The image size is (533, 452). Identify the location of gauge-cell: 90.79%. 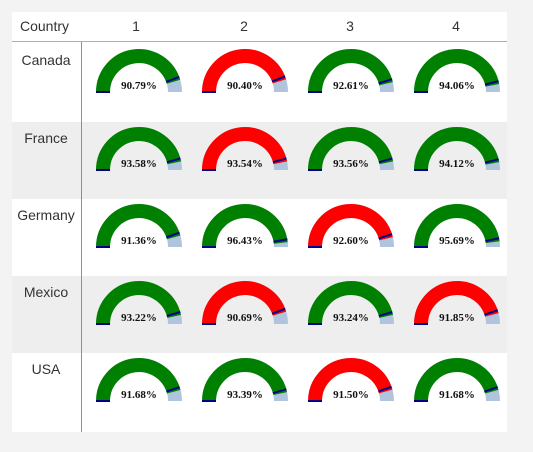
(139, 74).